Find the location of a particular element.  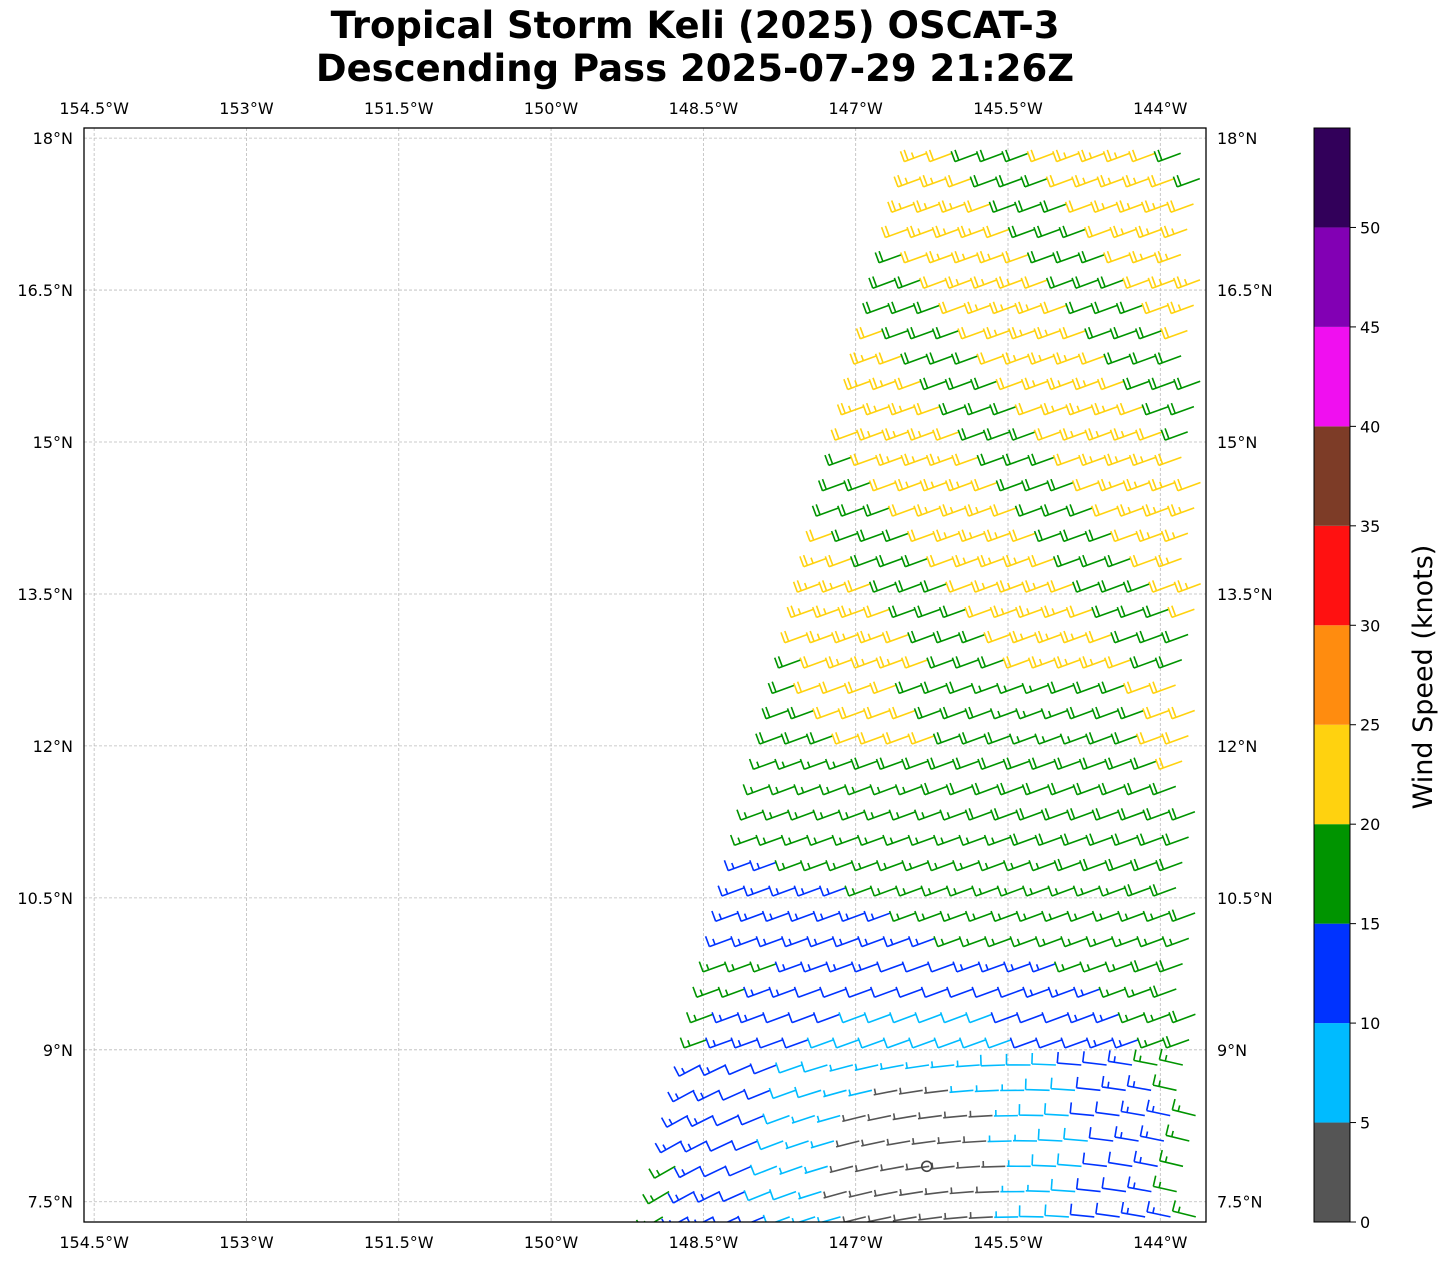

colorbar-bin is located at coordinates (1332, 1172).